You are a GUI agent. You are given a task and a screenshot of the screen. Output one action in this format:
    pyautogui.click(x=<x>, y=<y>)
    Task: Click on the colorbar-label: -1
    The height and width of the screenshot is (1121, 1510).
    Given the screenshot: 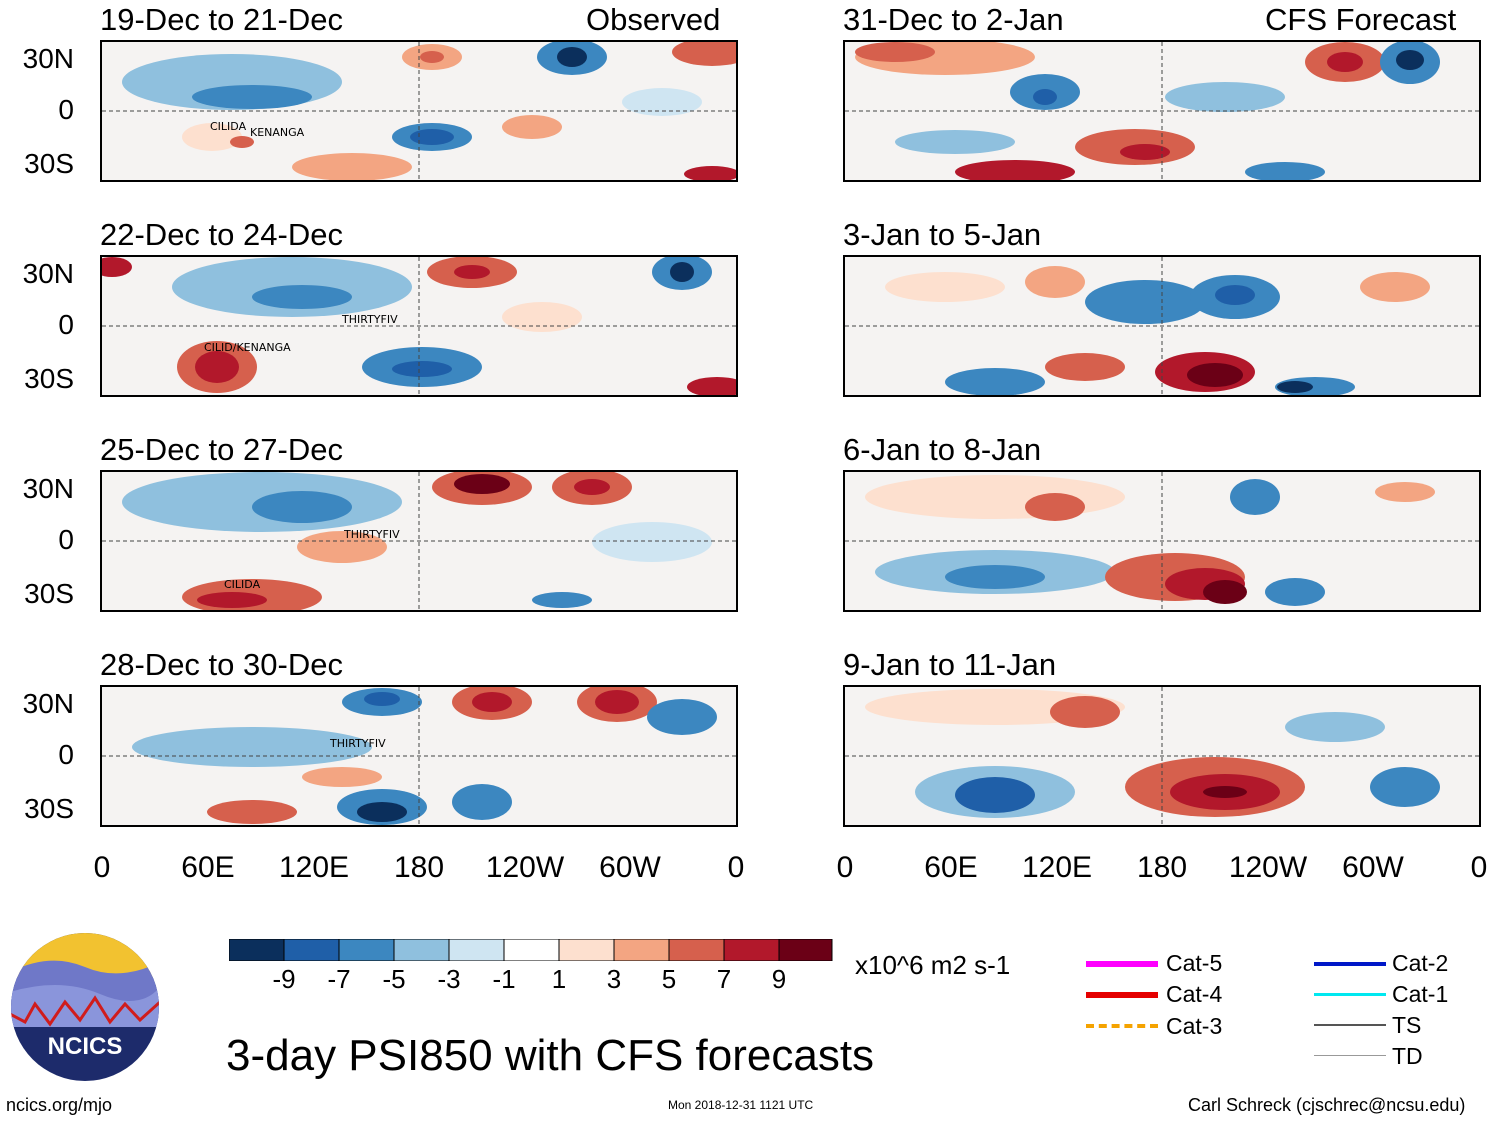 What is the action you would take?
    pyautogui.click(x=504, y=979)
    